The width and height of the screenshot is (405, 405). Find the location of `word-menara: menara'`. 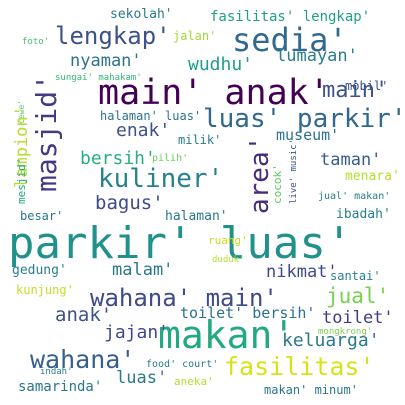

word-menara: menara' is located at coordinates (372, 176).